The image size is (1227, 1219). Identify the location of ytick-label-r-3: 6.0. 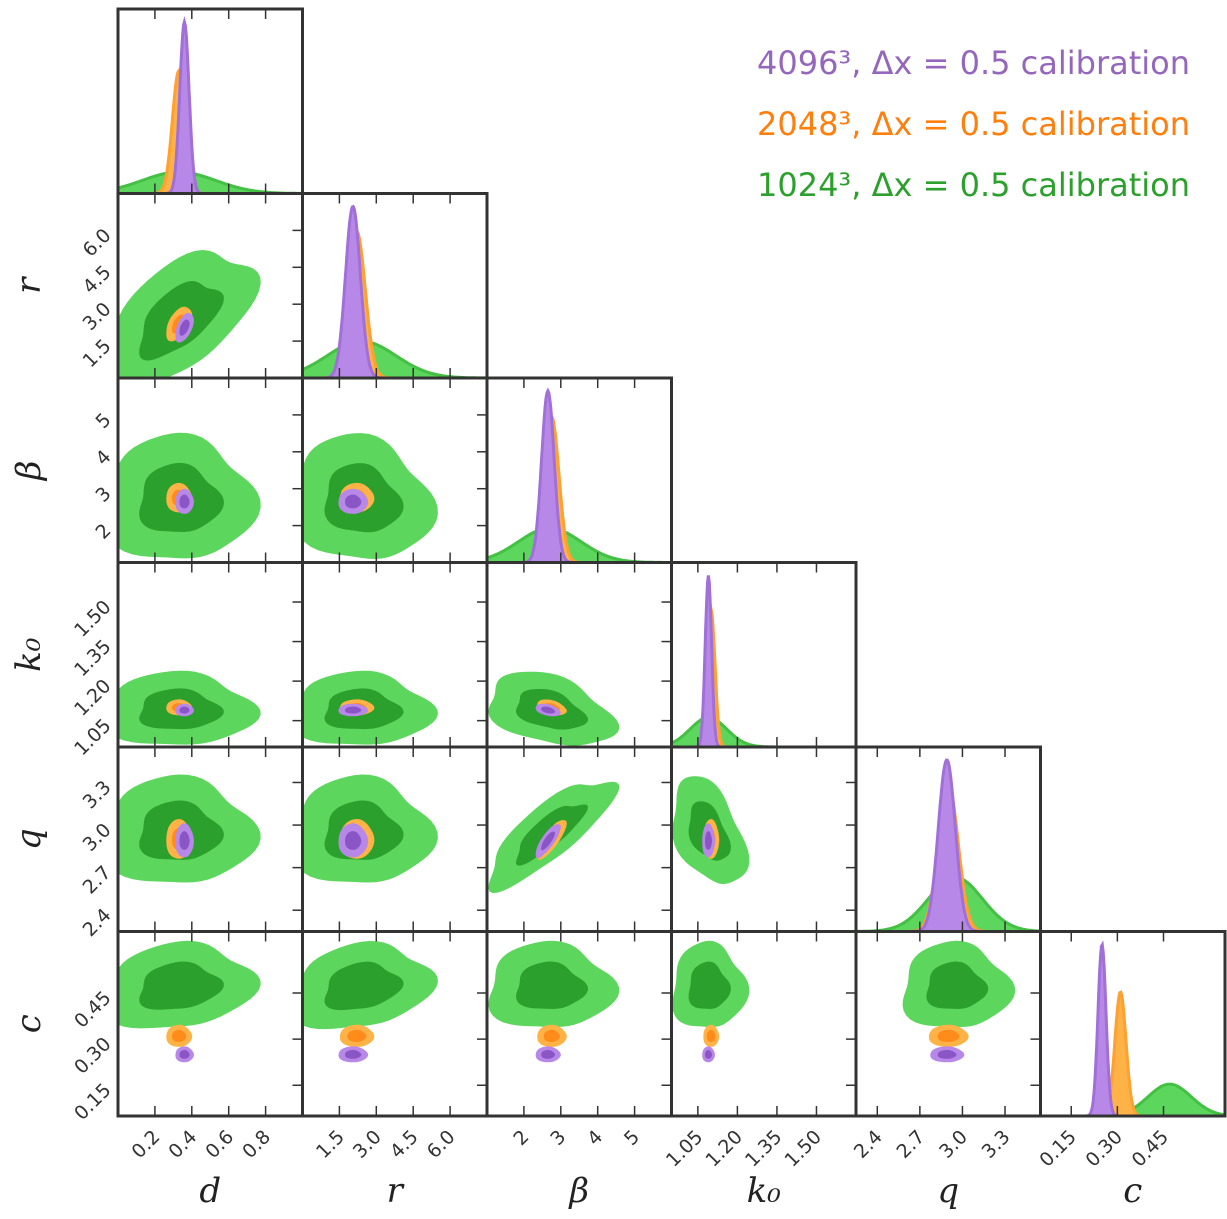
(97, 242).